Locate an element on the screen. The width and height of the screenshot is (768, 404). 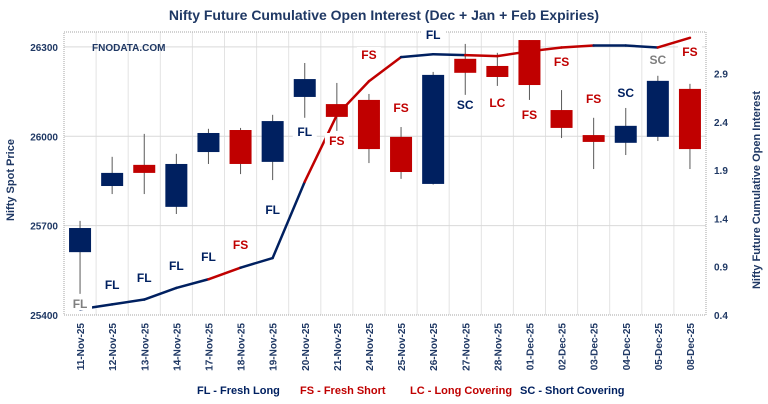
x-tick-label: 17-Nov-25 is located at coordinates (209, 347).